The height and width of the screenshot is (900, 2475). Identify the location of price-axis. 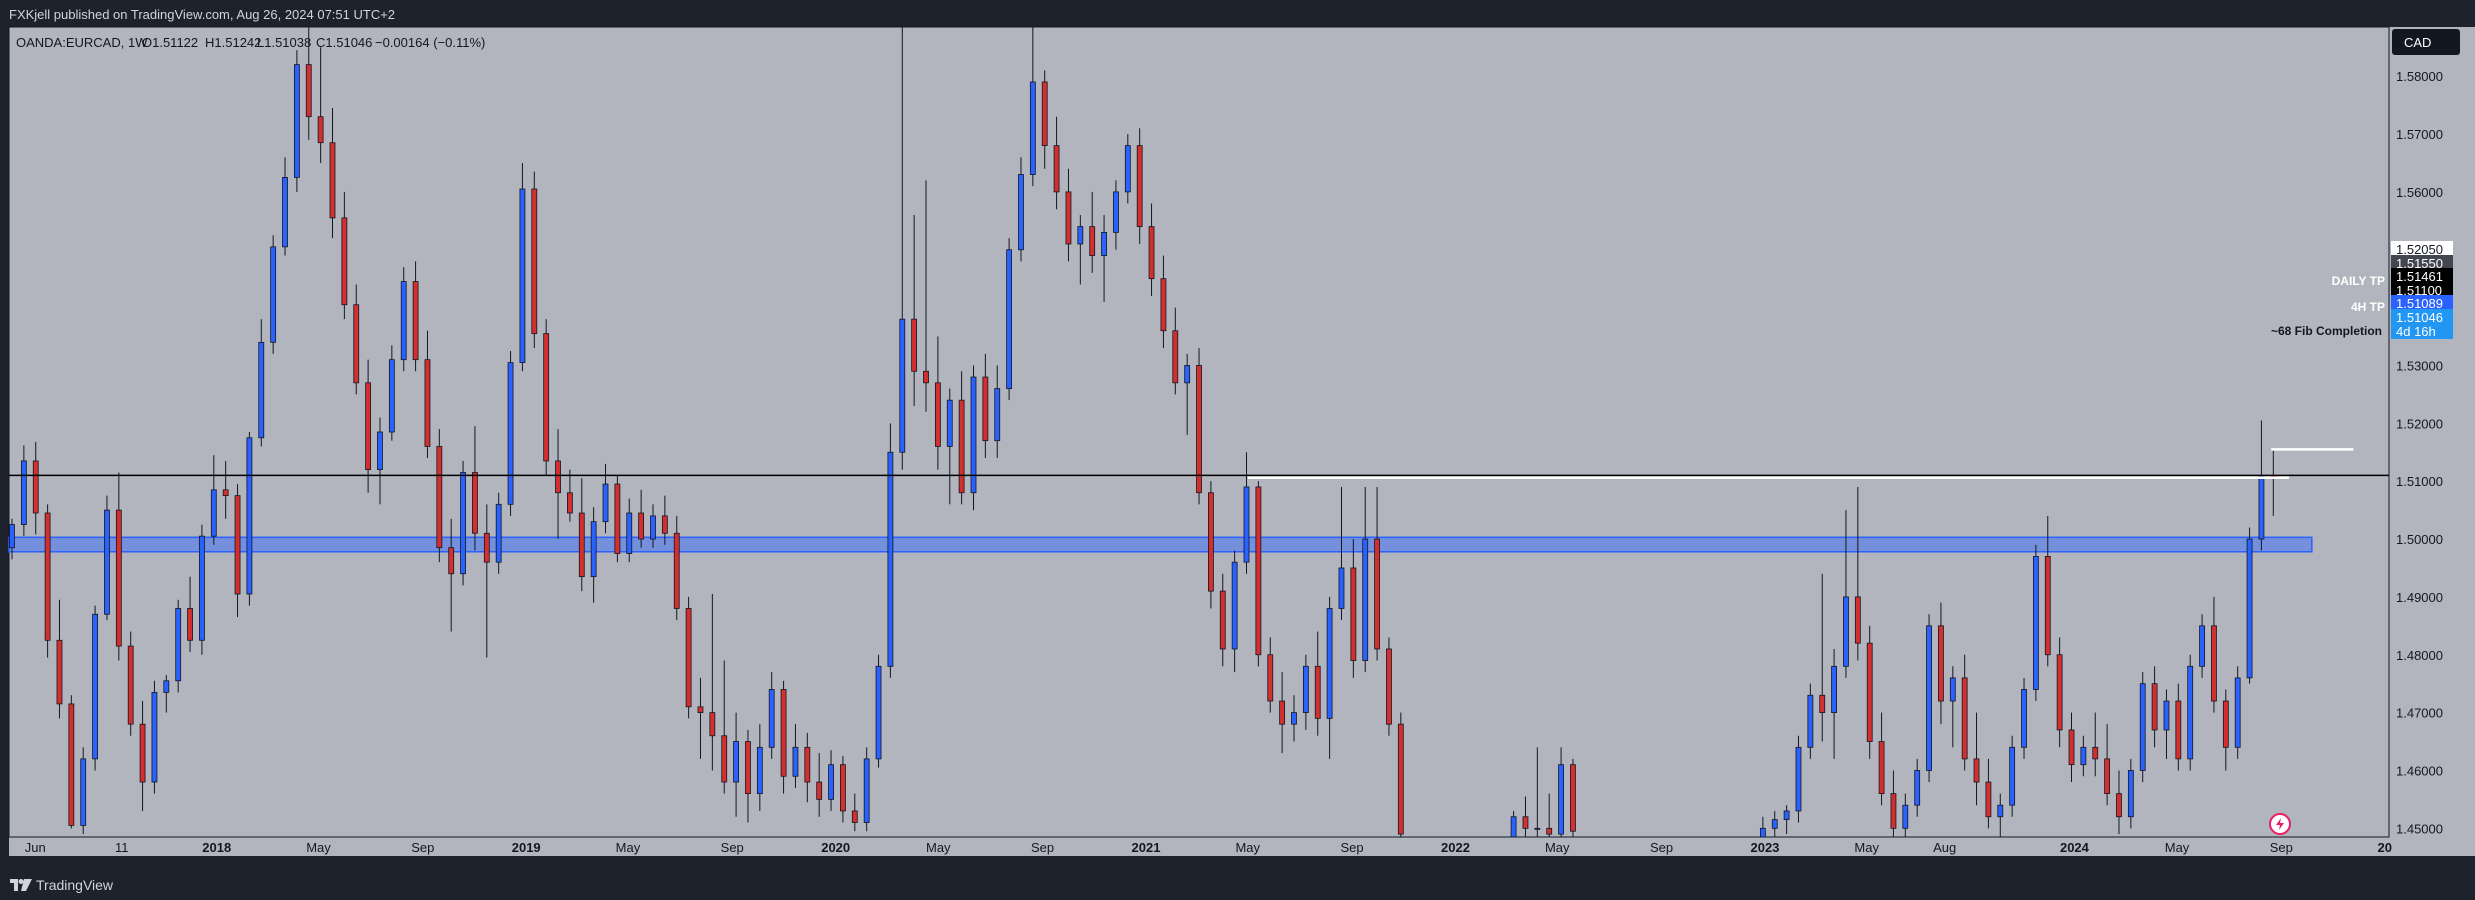
(2432, 432).